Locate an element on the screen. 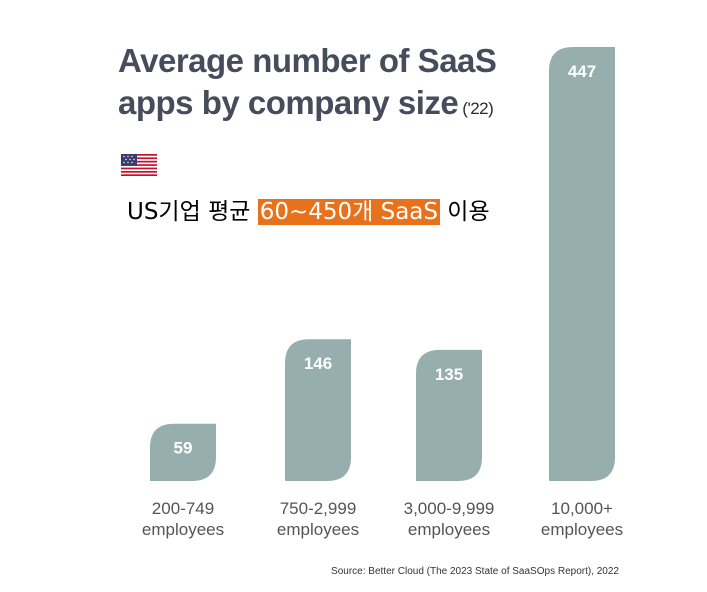 The height and width of the screenshot is (592, 707). data-label-1: 146 is located at coordinates (318, 363).